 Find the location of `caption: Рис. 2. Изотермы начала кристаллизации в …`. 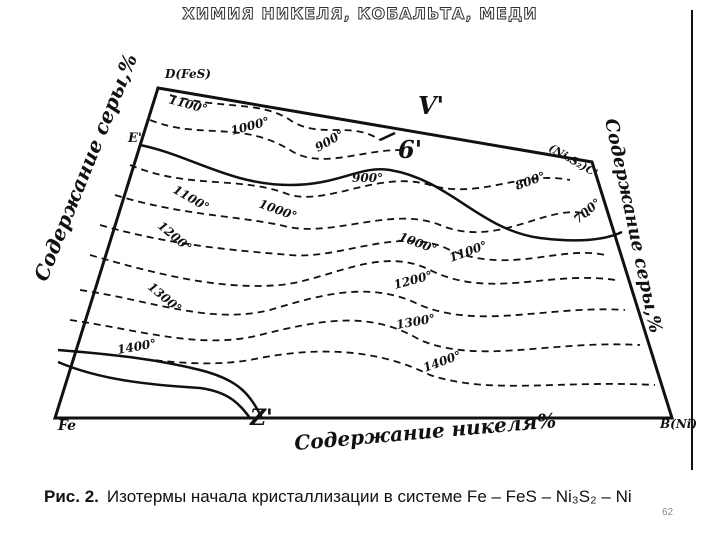

caption: Рис. 2. Изотермы начала кристаллизации в … is located at coordinates (360, 497).